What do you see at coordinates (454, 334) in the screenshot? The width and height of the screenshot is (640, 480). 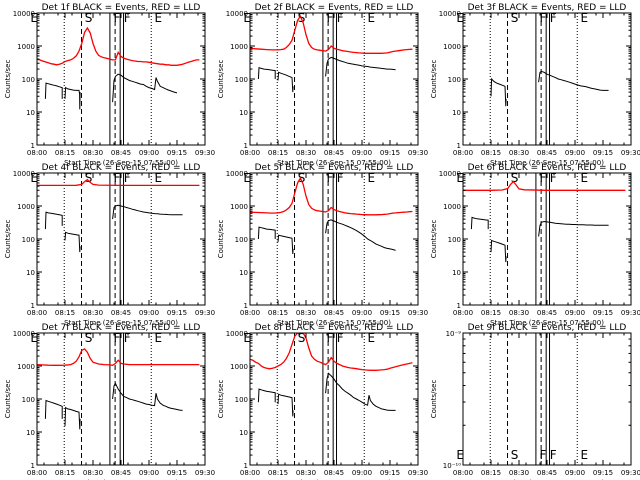 I see `y-tick-label: 10⁻⁹` at bounding box center [454, 334].